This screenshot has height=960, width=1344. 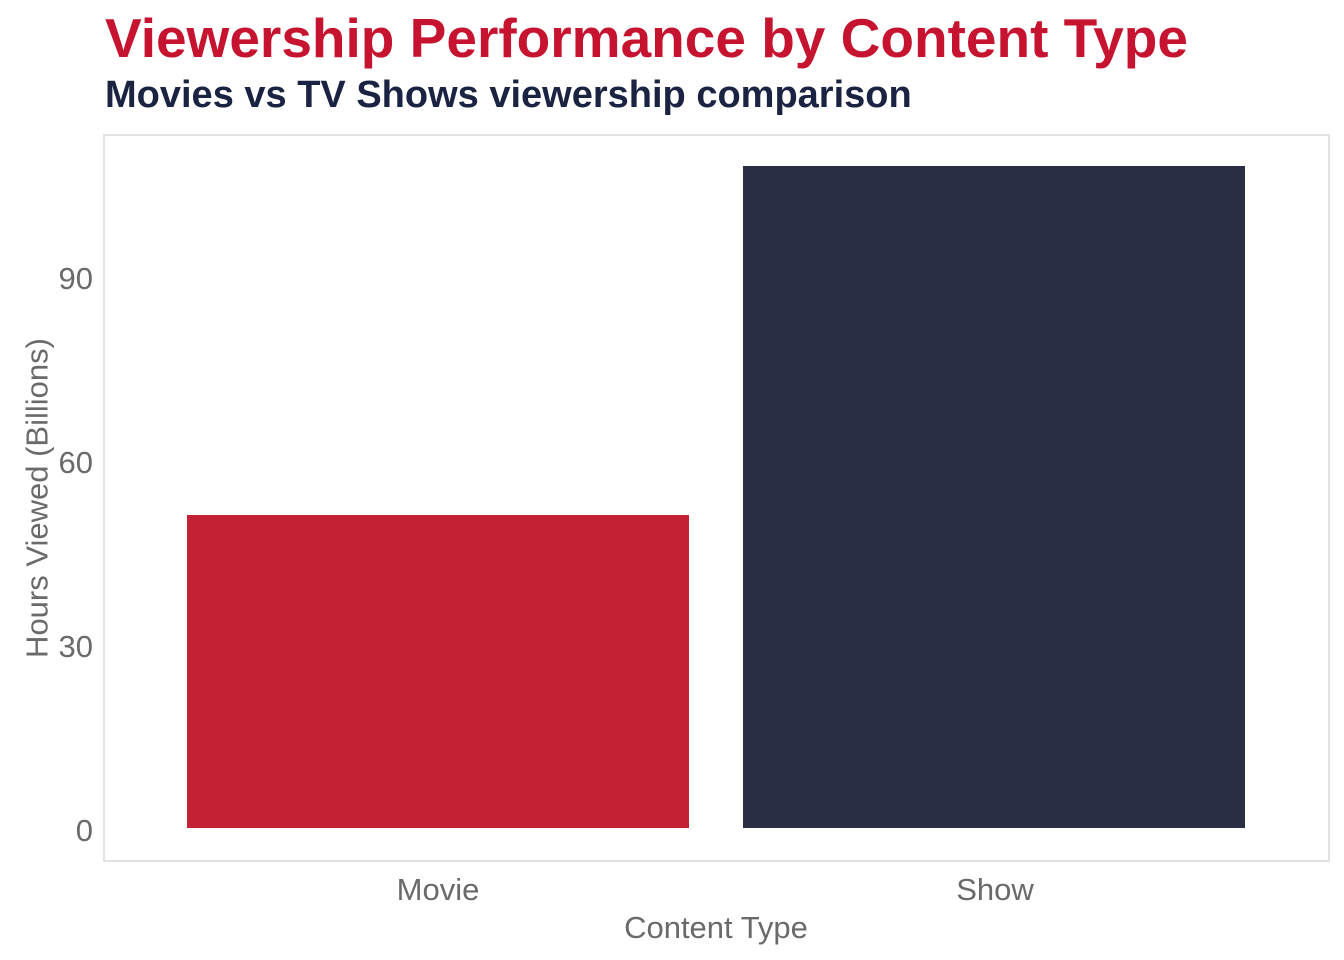 I want to click on y-tick-label-60: 60, so click(x=75, y=462).